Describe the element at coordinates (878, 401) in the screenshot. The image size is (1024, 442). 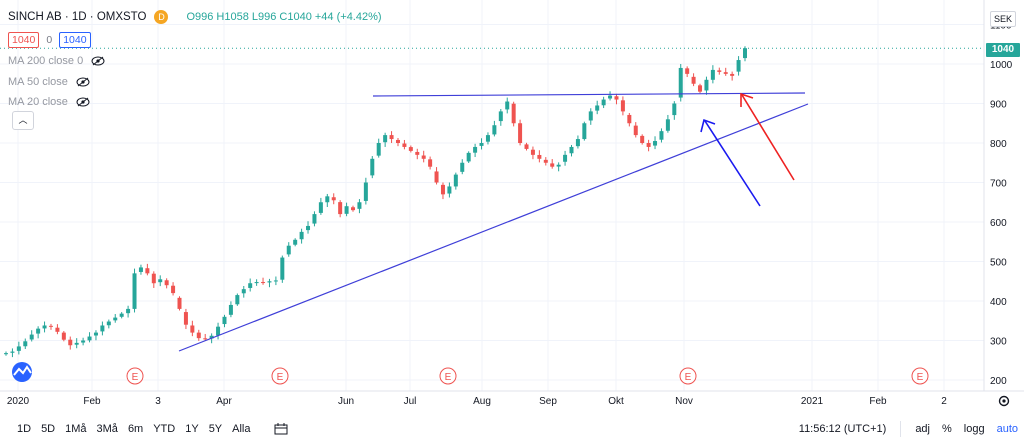
I see `time-tick-label: Feb` at that location.